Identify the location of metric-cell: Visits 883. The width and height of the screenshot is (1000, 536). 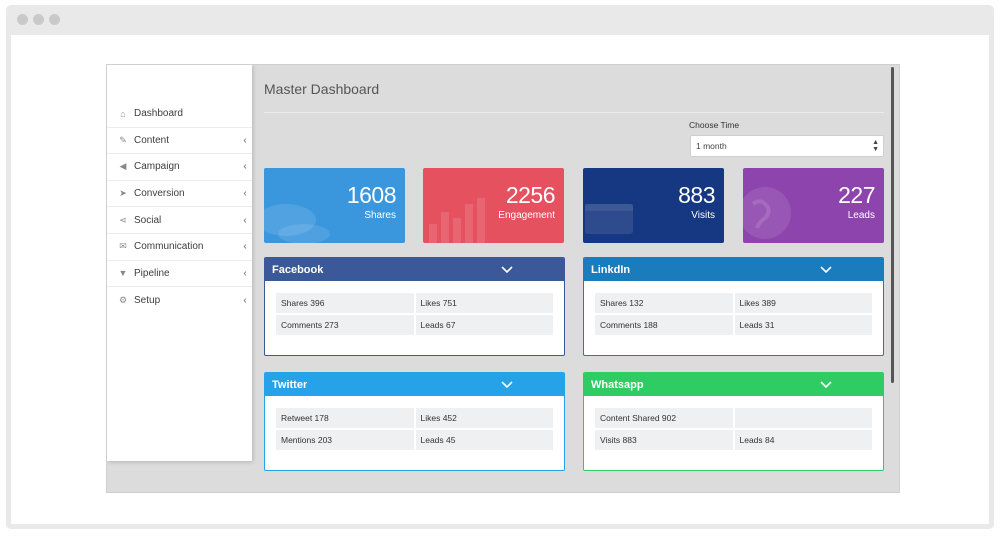
(664, 440).